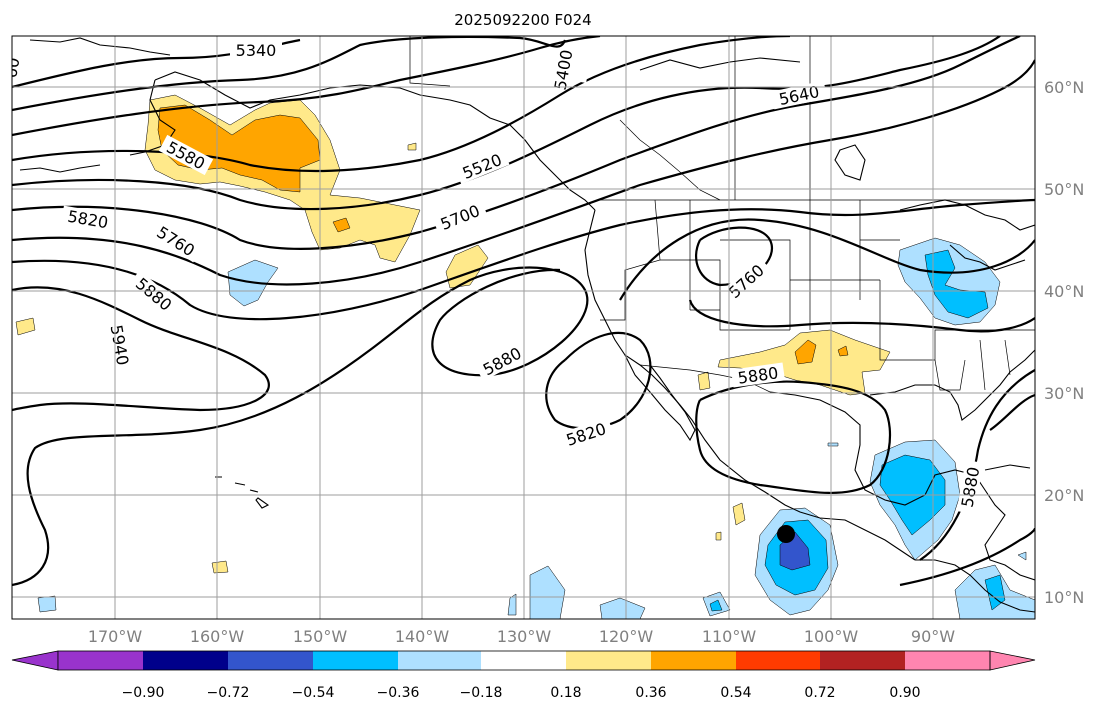 The width and height of the screenshot is (1105, 712). I want to click on colorbar-tick-label: 0.72, so click(819, 693).